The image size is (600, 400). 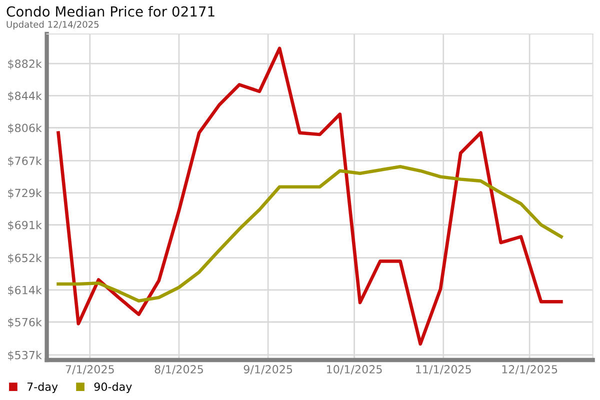 I want to click on y-tick-label: $576k, so click(x=25, y=323).